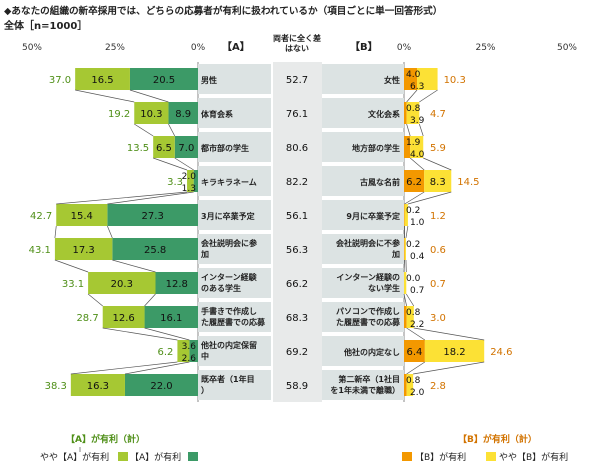 This screenshot has height=467, width=600. What do you see at coordinates (32, 48) in the screenshot?
I see `left-axis-tick: 50%` at bounding box center [32, 48].